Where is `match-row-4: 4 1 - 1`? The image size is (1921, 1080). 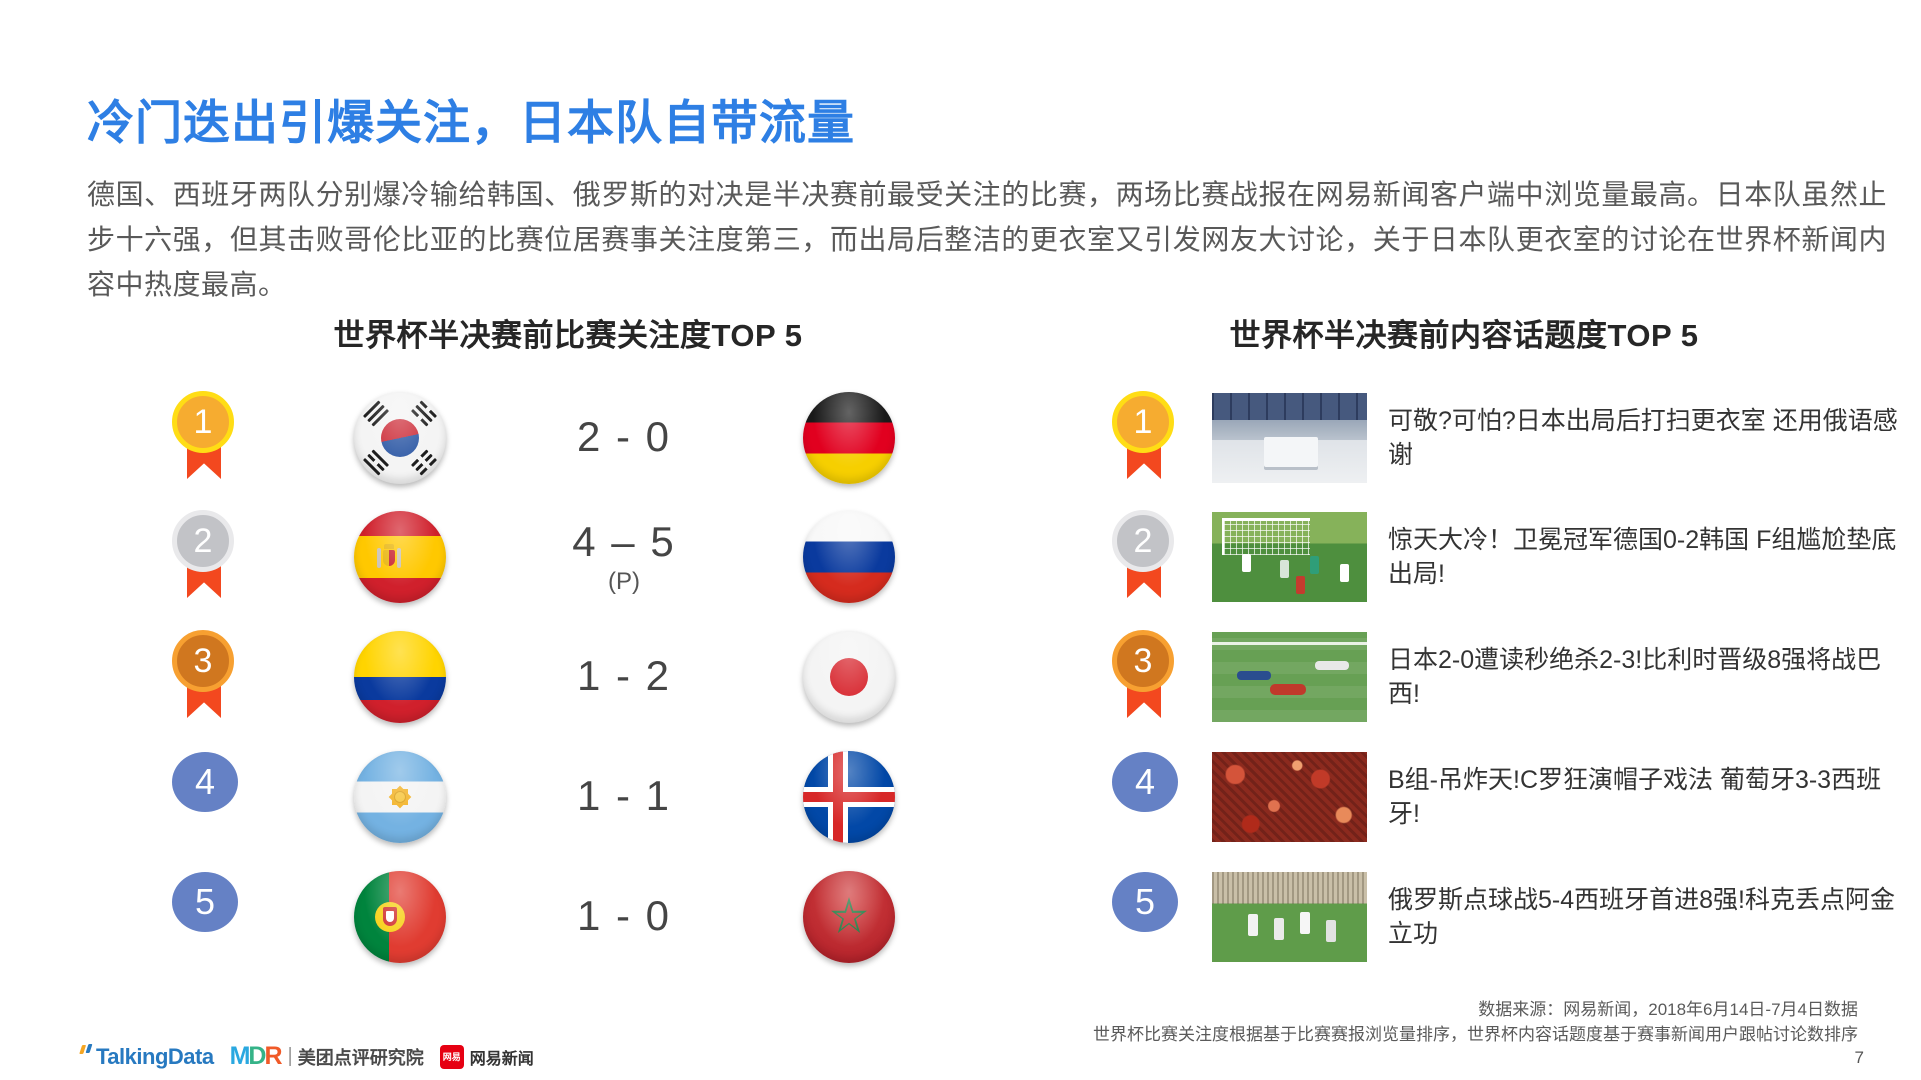 match-row-4: 4 1 - 1 is located at coordinates (960, 797).